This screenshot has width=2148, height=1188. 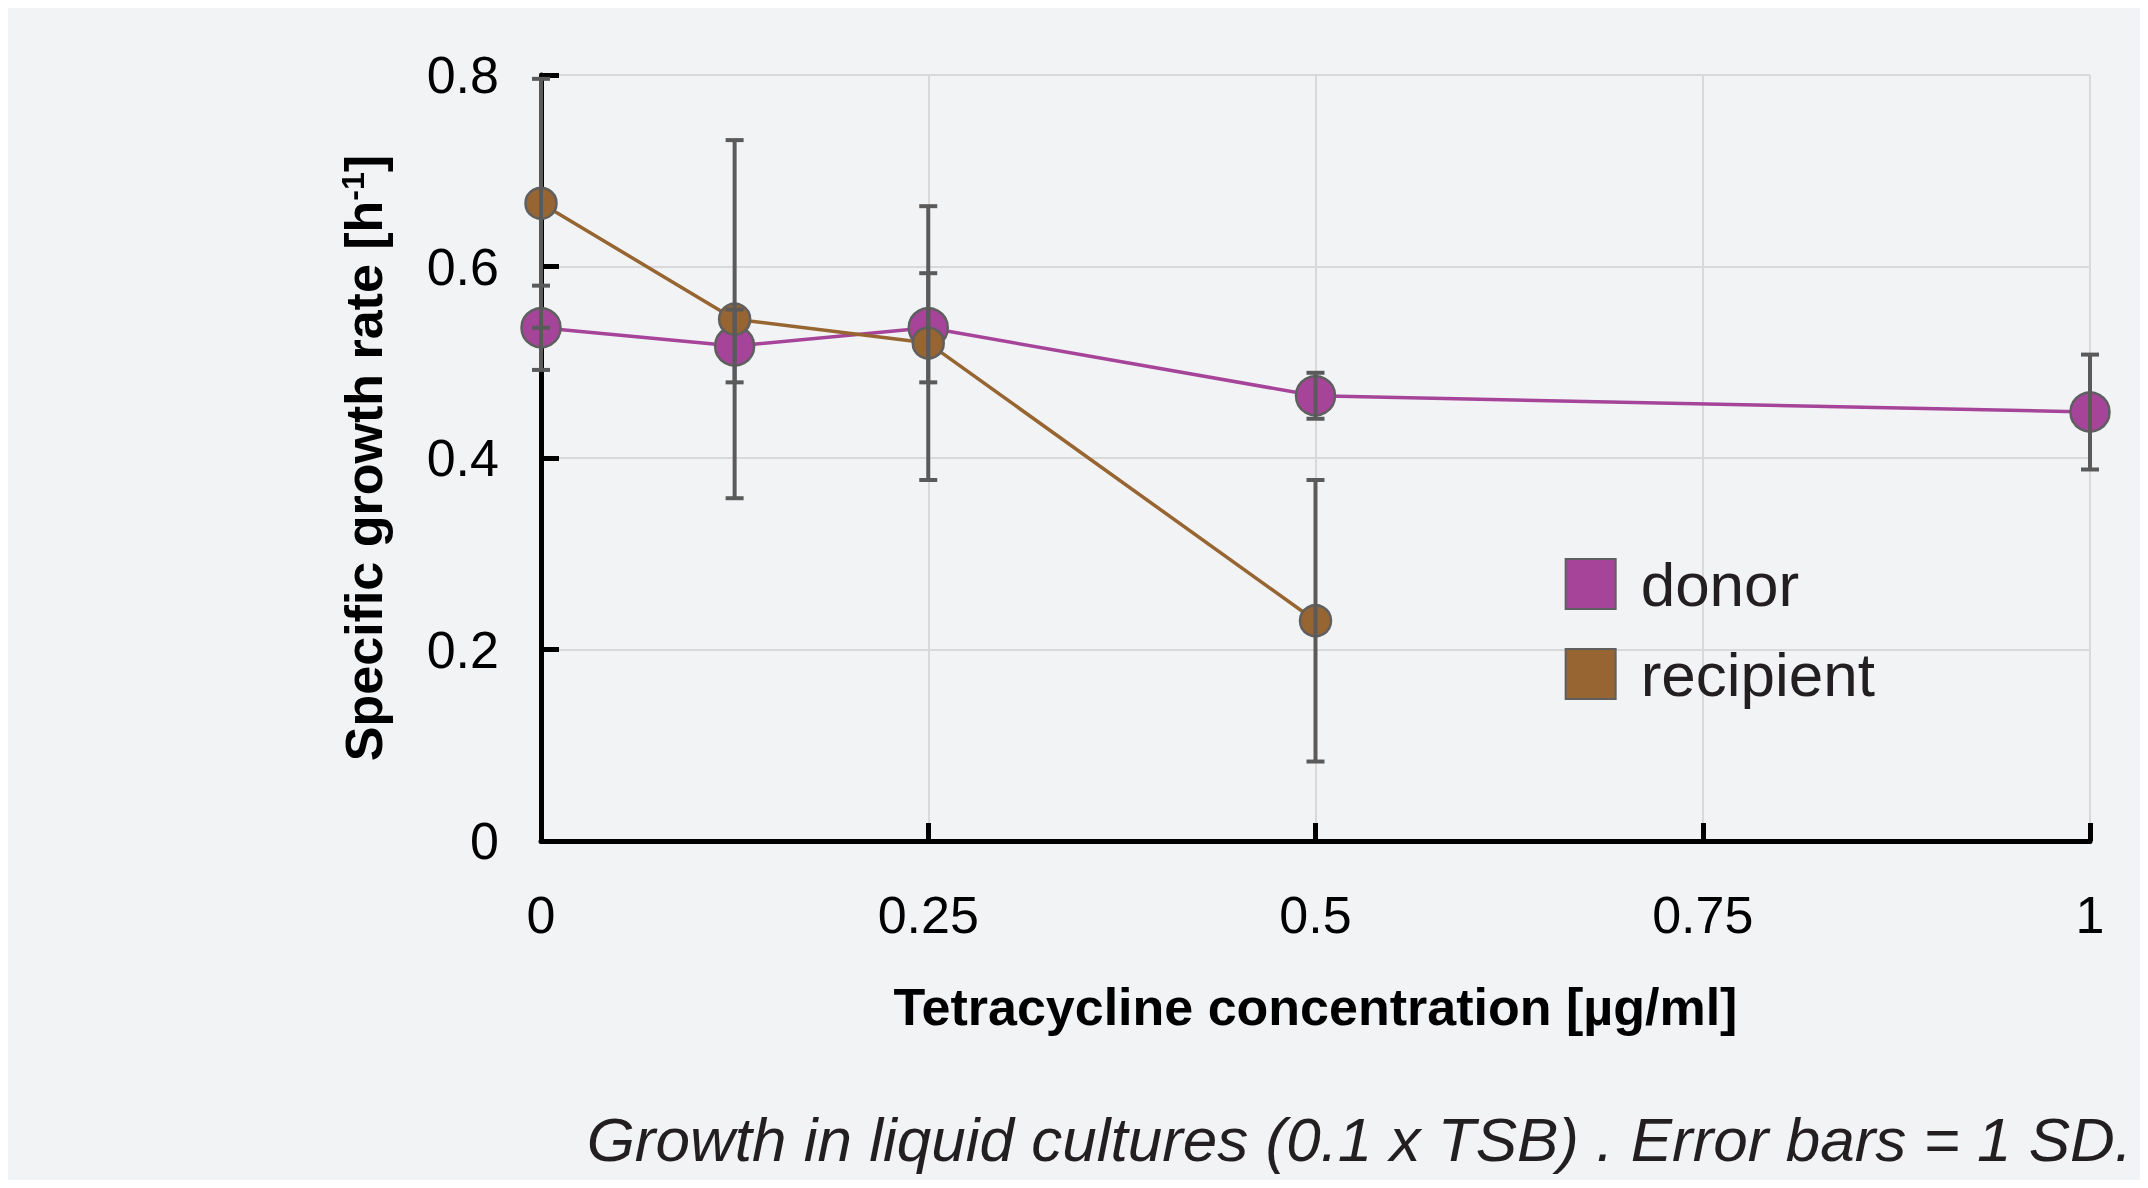 I want to click on y-tick-label: 0, so click(x=484, y=841).